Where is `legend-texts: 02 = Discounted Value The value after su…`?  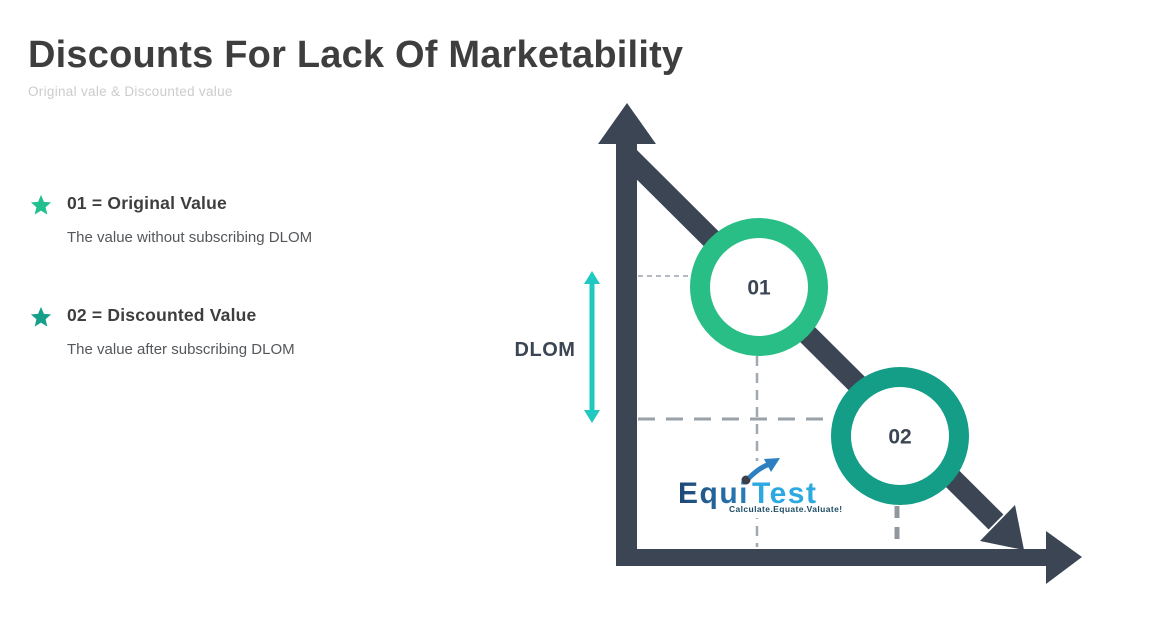 legend-texts: 02 = Discounted Value The value after su… is located at coordinates (181, 331).